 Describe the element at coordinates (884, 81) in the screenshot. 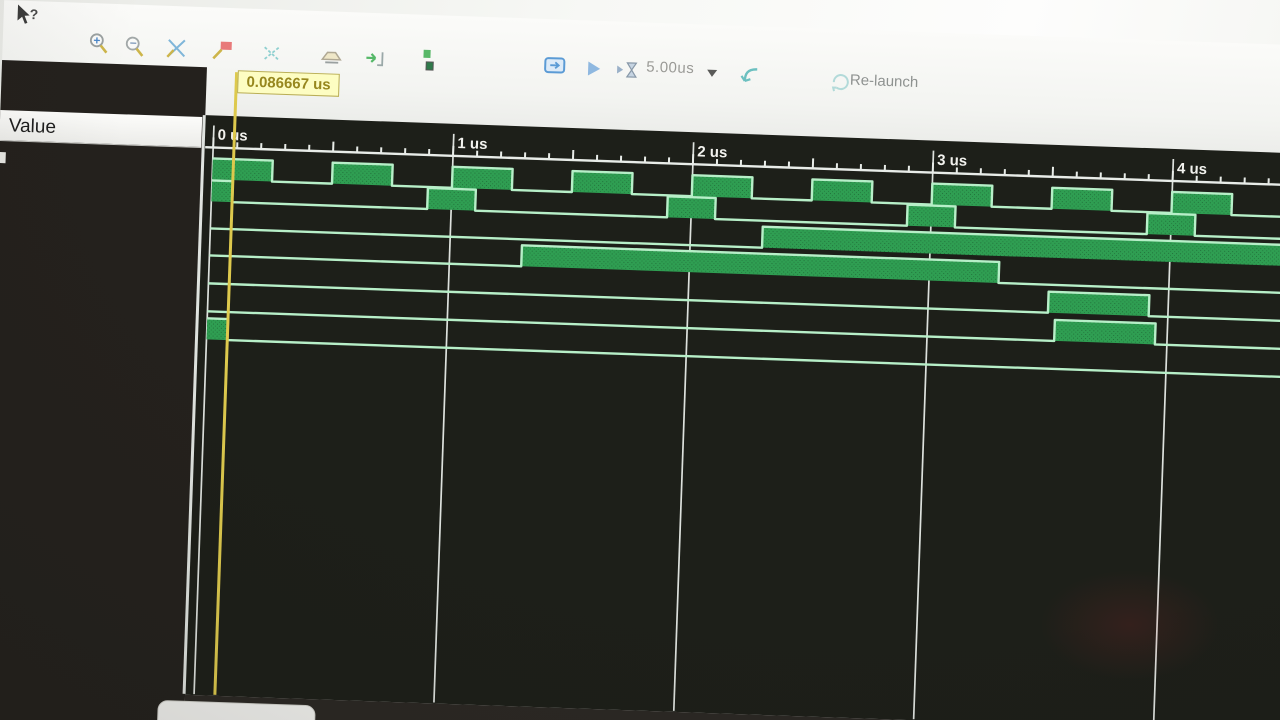

I see `relaunch-button: Re-launch` at that location.